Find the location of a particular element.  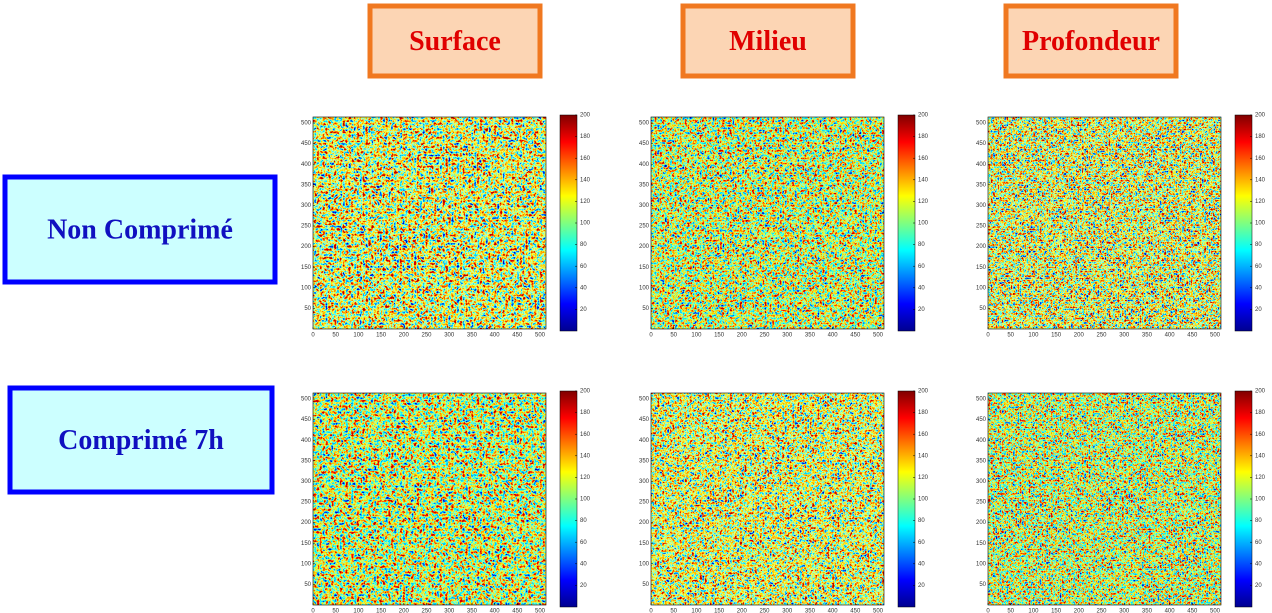

row-label: Comprimé 7h is located at coordinates (141, 440).